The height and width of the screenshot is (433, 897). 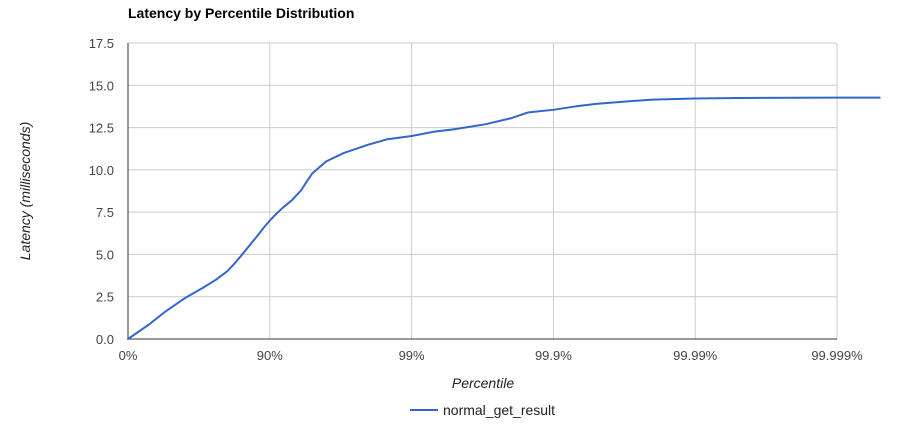 What do you see at coordinates (101, 128) in the screenshot?
I see `y-tick-label: 12.5` at bounding box center [101, 128].